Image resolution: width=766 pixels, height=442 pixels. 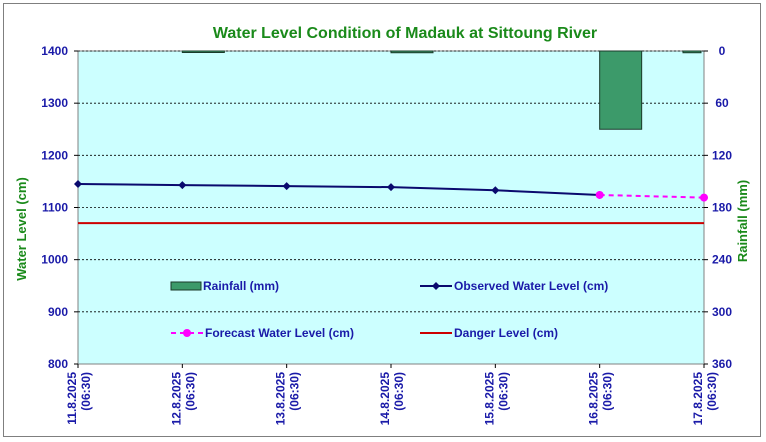 What do you see at coordinates (722, 103) in the screenshot?
I see `y2-tick-label: 60` at bounding box center [722, 103].